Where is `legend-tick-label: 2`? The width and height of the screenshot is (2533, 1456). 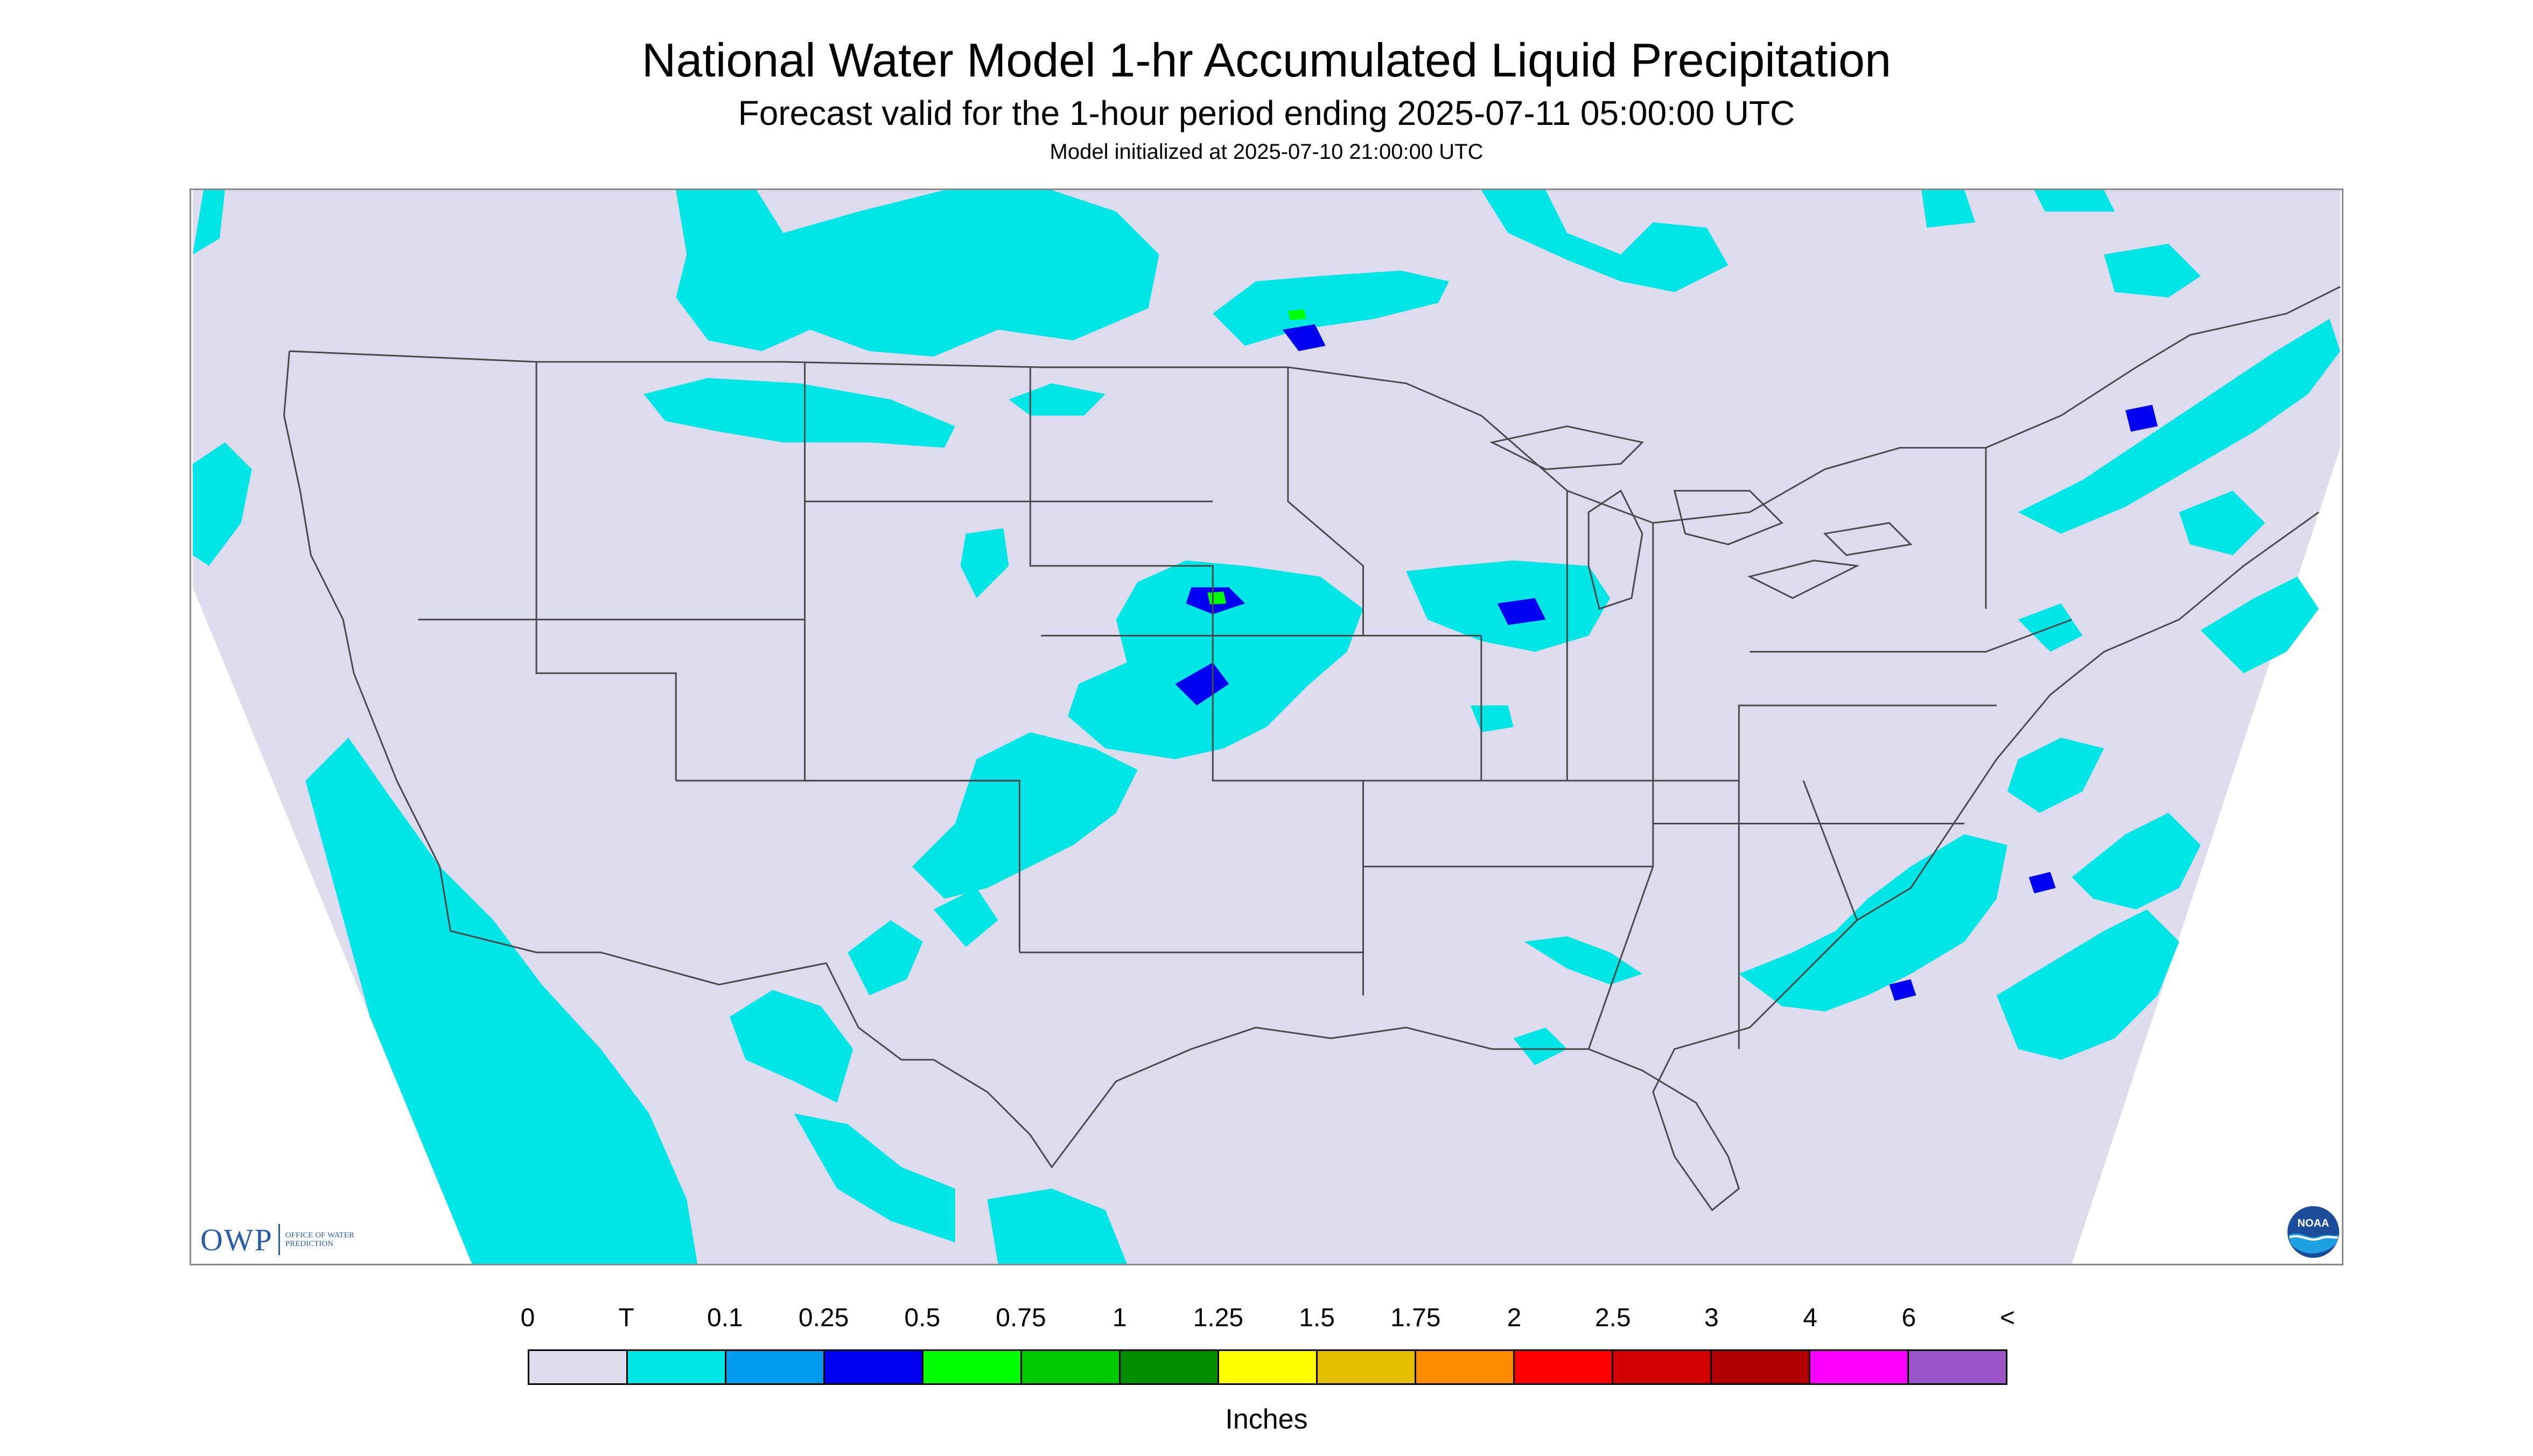
legend-tick-label: 2 is located at coordinates (1515, 1318).